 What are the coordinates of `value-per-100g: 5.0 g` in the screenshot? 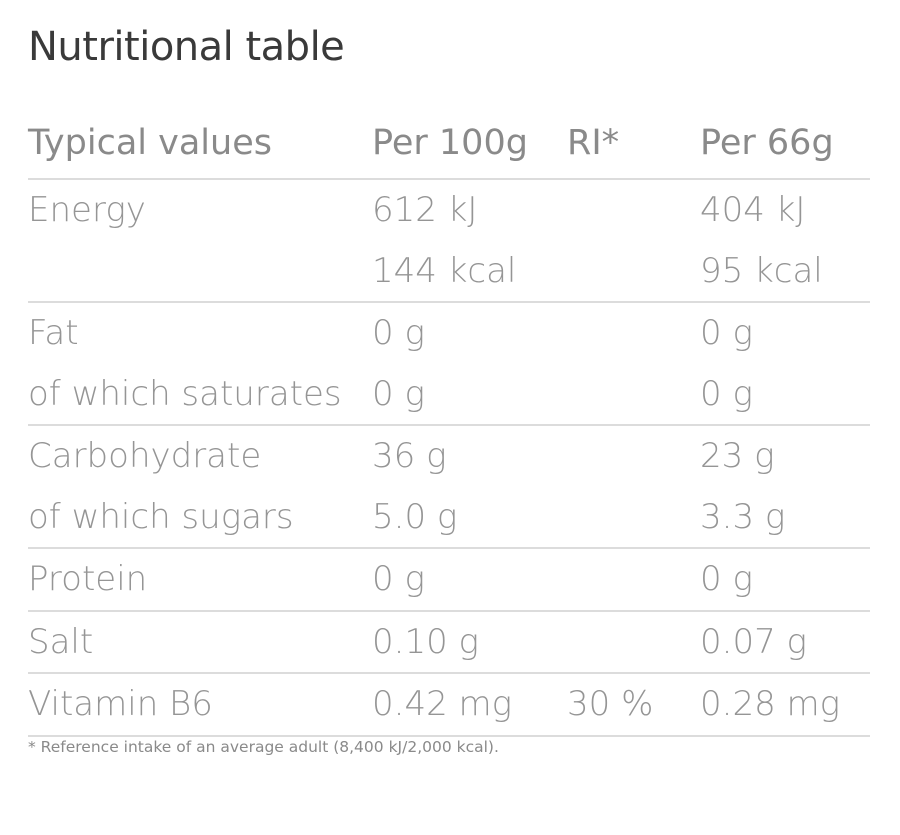 It's located at (415, 516).